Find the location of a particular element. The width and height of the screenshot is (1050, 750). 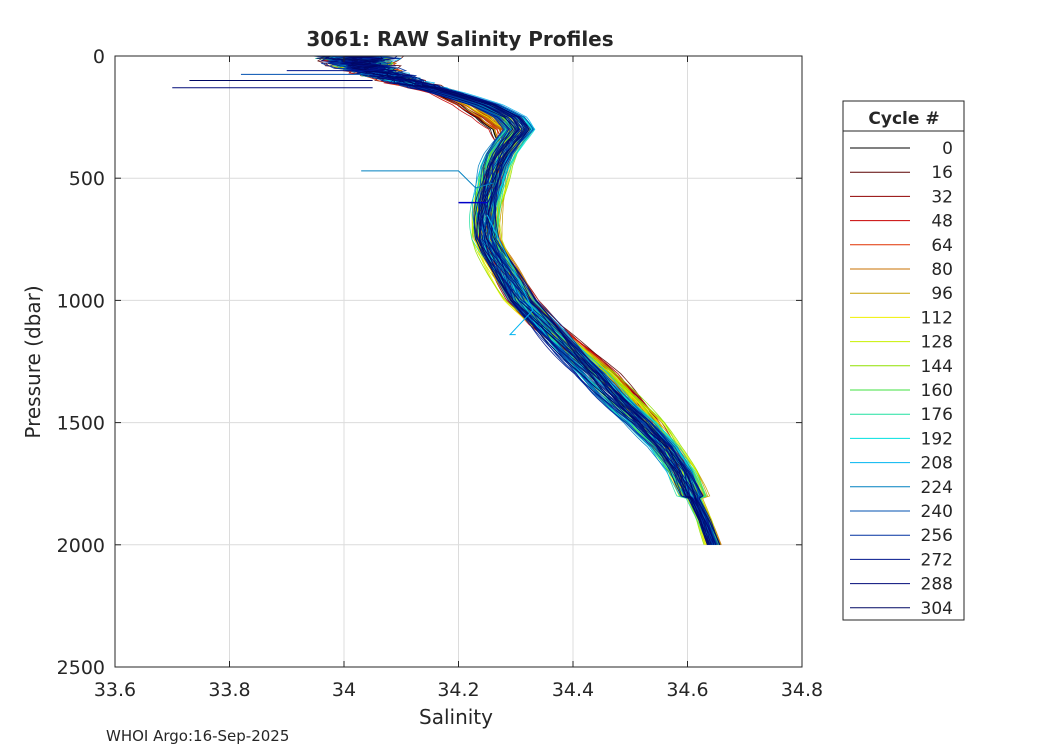

legend-label: 48 is located at coordinates (942, 222).